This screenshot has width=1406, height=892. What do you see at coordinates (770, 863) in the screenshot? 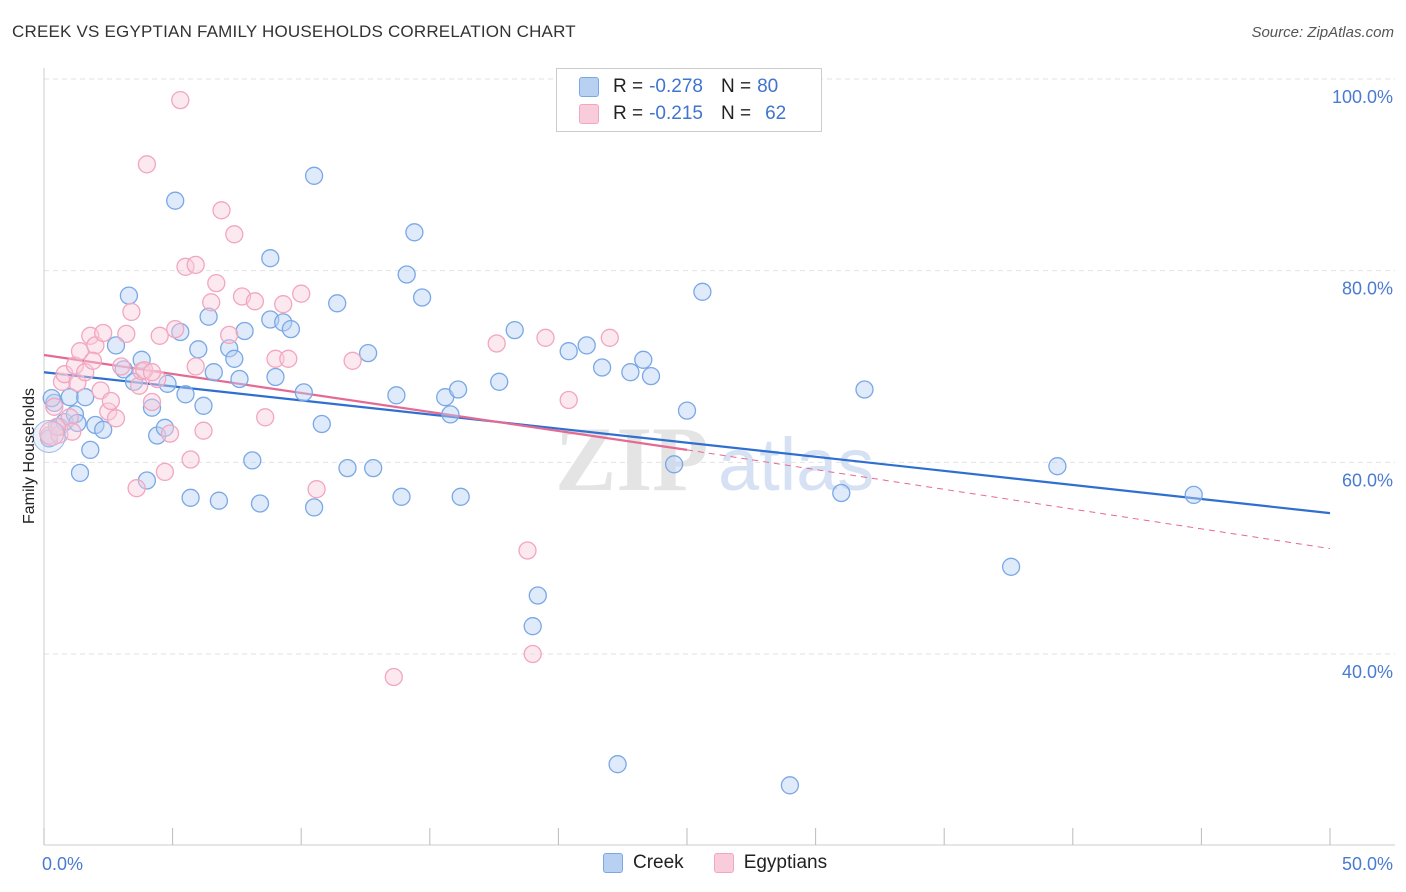
I see `legend-item-egyptians: Egyptians` at bounding box center [770, 863].